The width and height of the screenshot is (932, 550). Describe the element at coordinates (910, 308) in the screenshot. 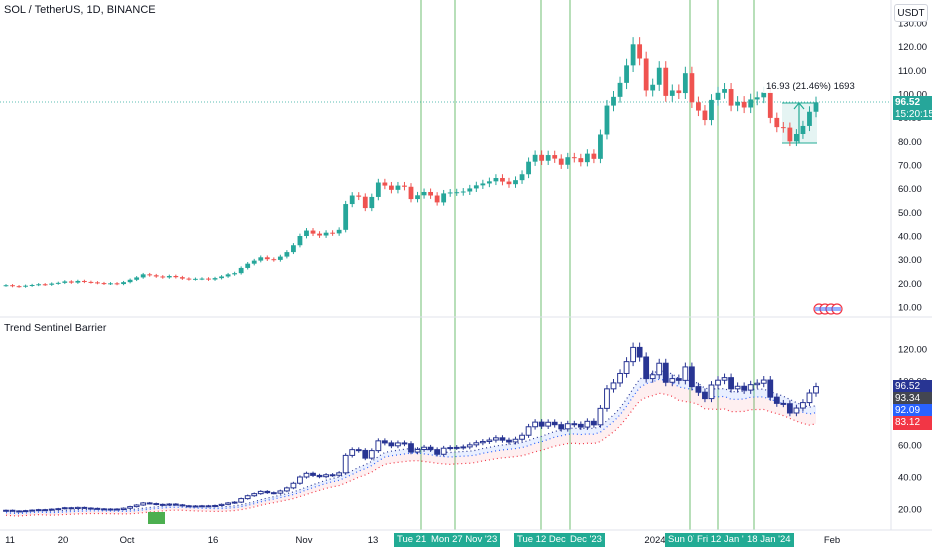

I see `price-tick-label: 10.00` at that location.